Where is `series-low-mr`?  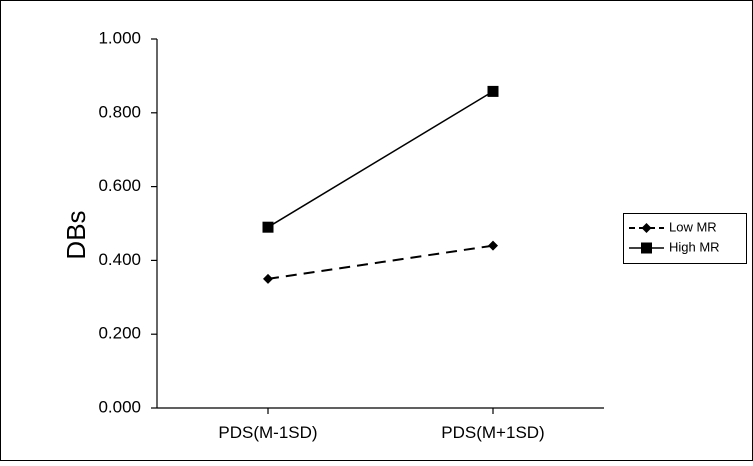
series-low-mr is located at coordinates (380, 262).